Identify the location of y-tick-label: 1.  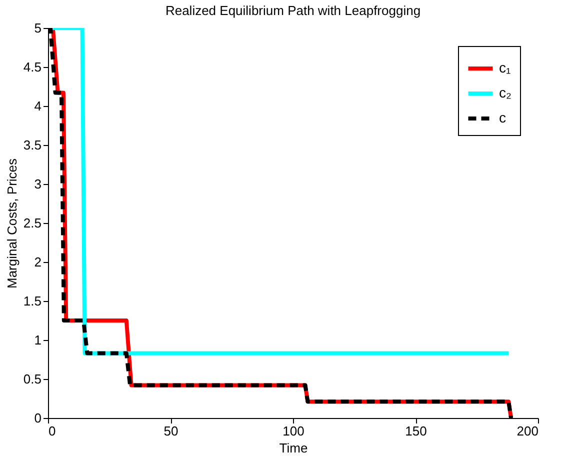
(38, 340).